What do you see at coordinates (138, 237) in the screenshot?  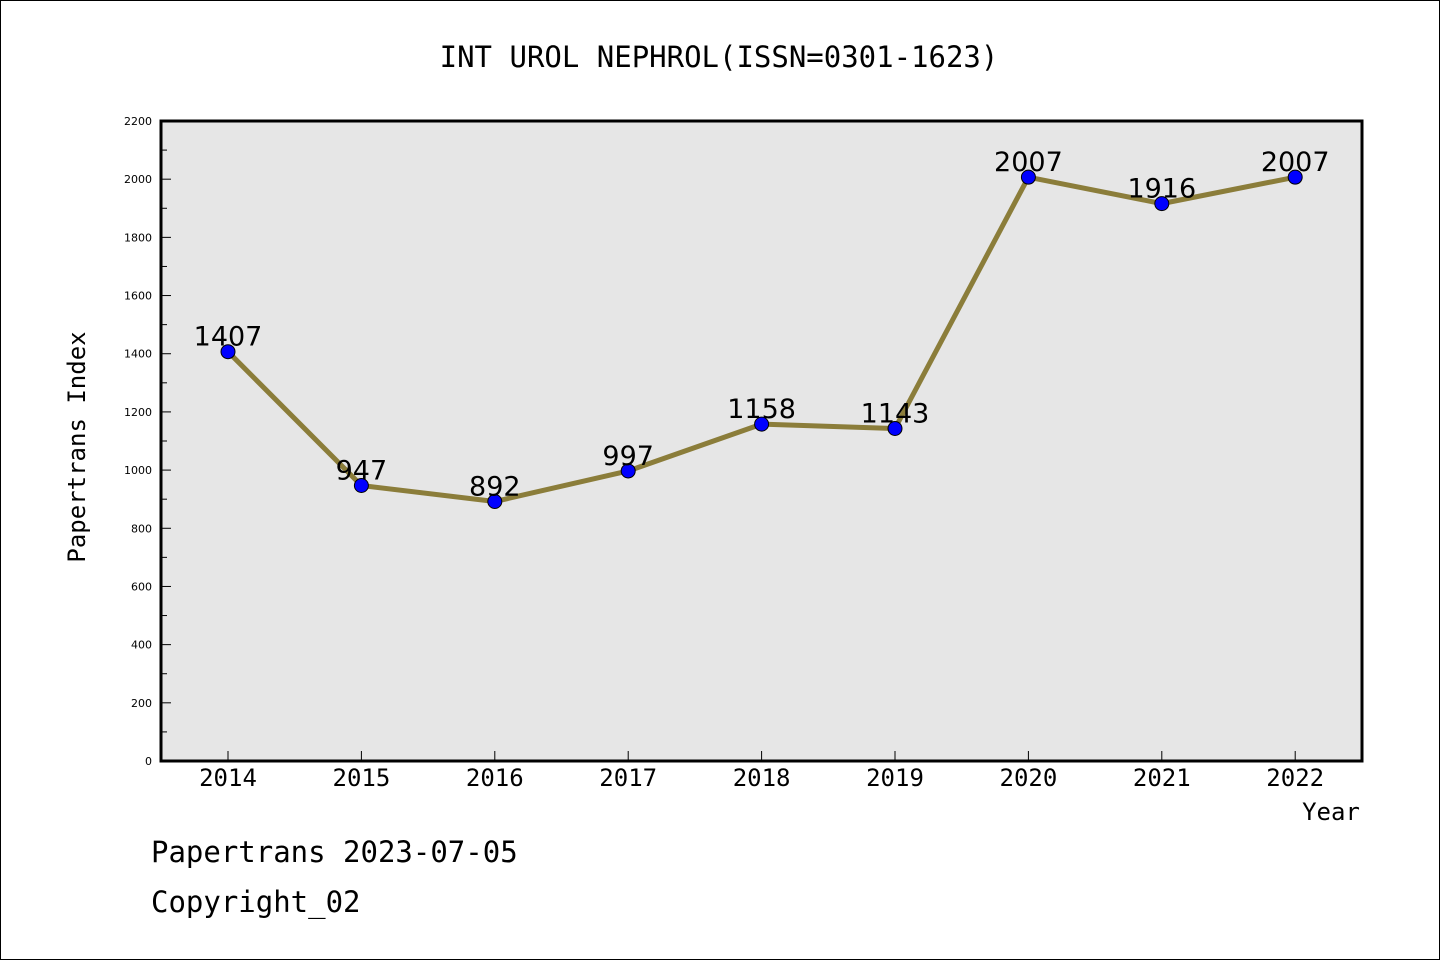 I see `y-tick-label: 1800` at bounding box center [138, 237].